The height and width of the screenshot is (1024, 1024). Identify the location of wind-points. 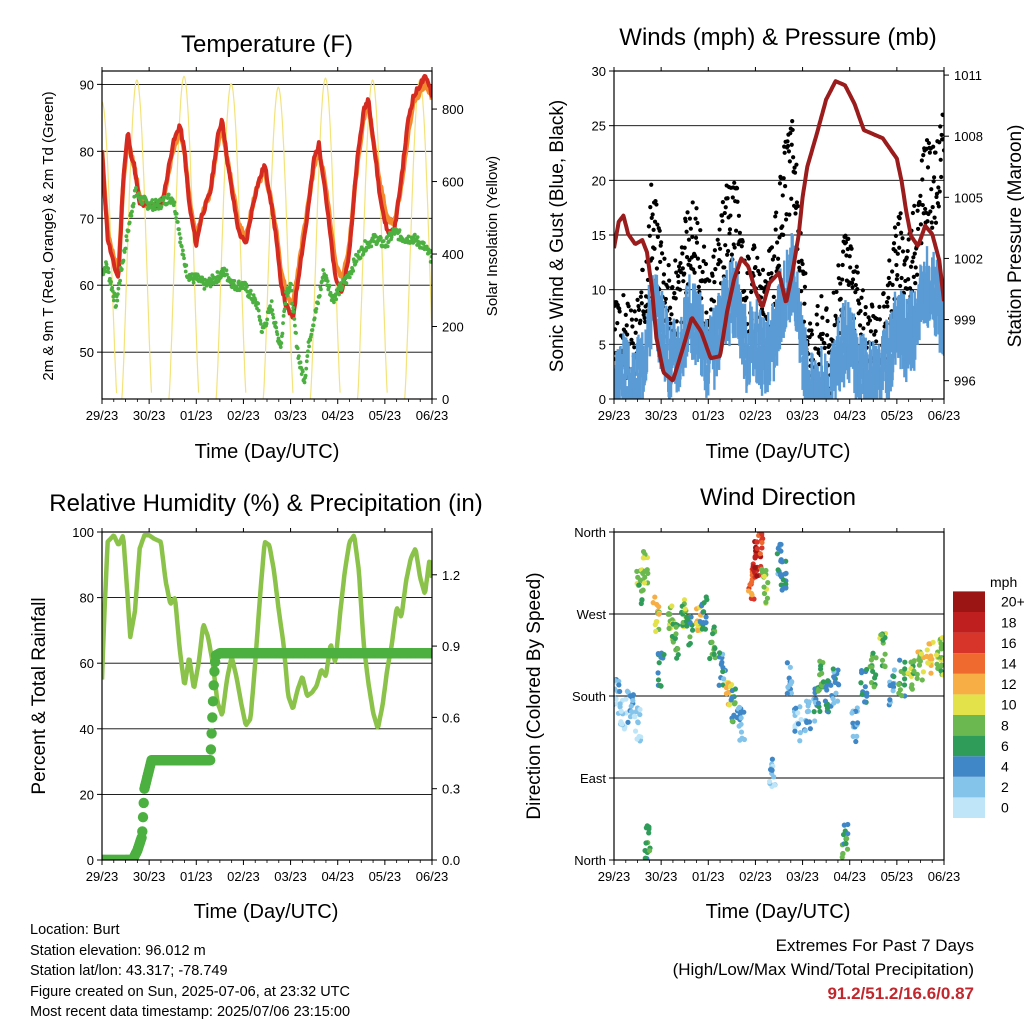
(779, 316).